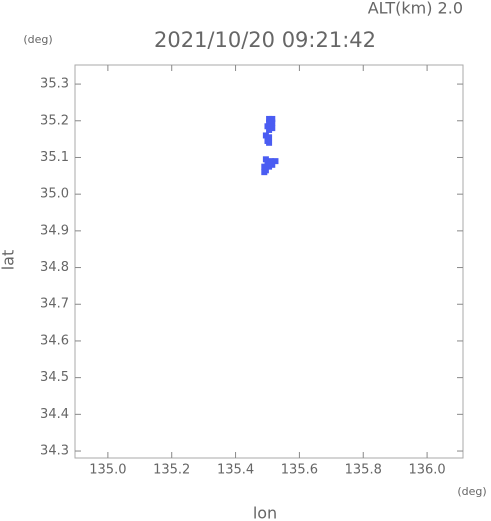 The width and height of the screenshot is (491, 521). What do you see at coordinates (54, 377) in the screenshot?
I see `y-tick-label: 34.5` at bounding box center [54, 377].